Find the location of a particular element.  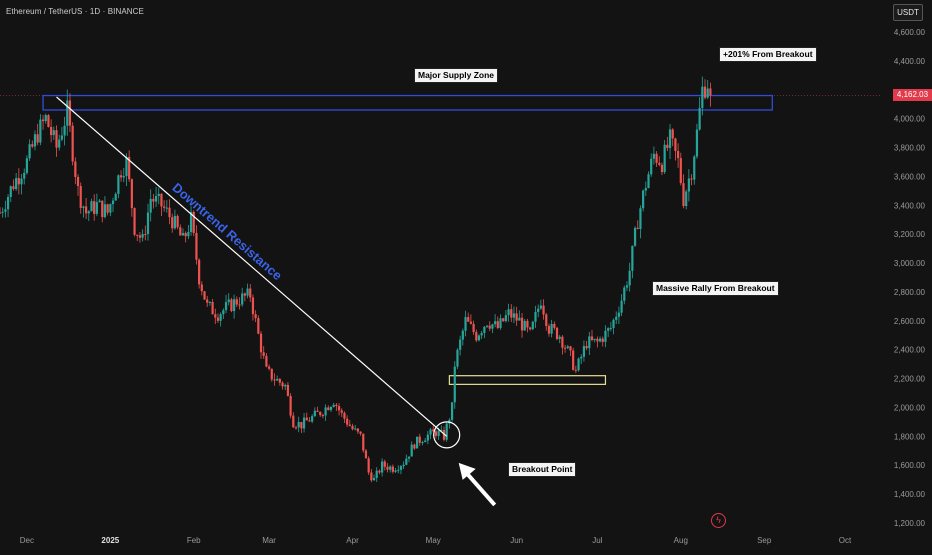

y-tick-label: 3,200.00 is located at coordinates (910, 234).